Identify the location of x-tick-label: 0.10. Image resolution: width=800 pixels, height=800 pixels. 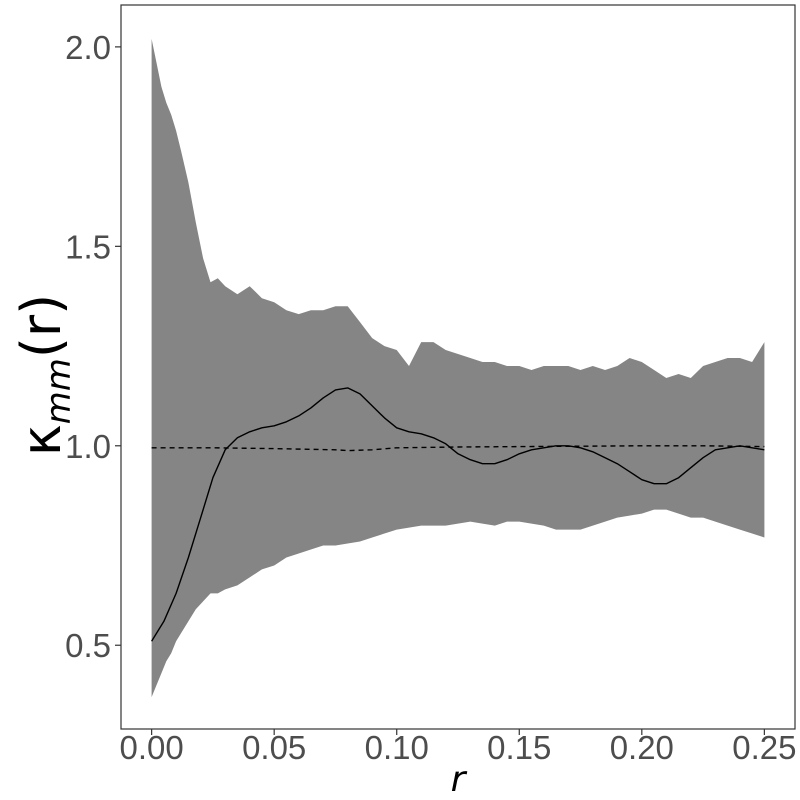
(397, 747).